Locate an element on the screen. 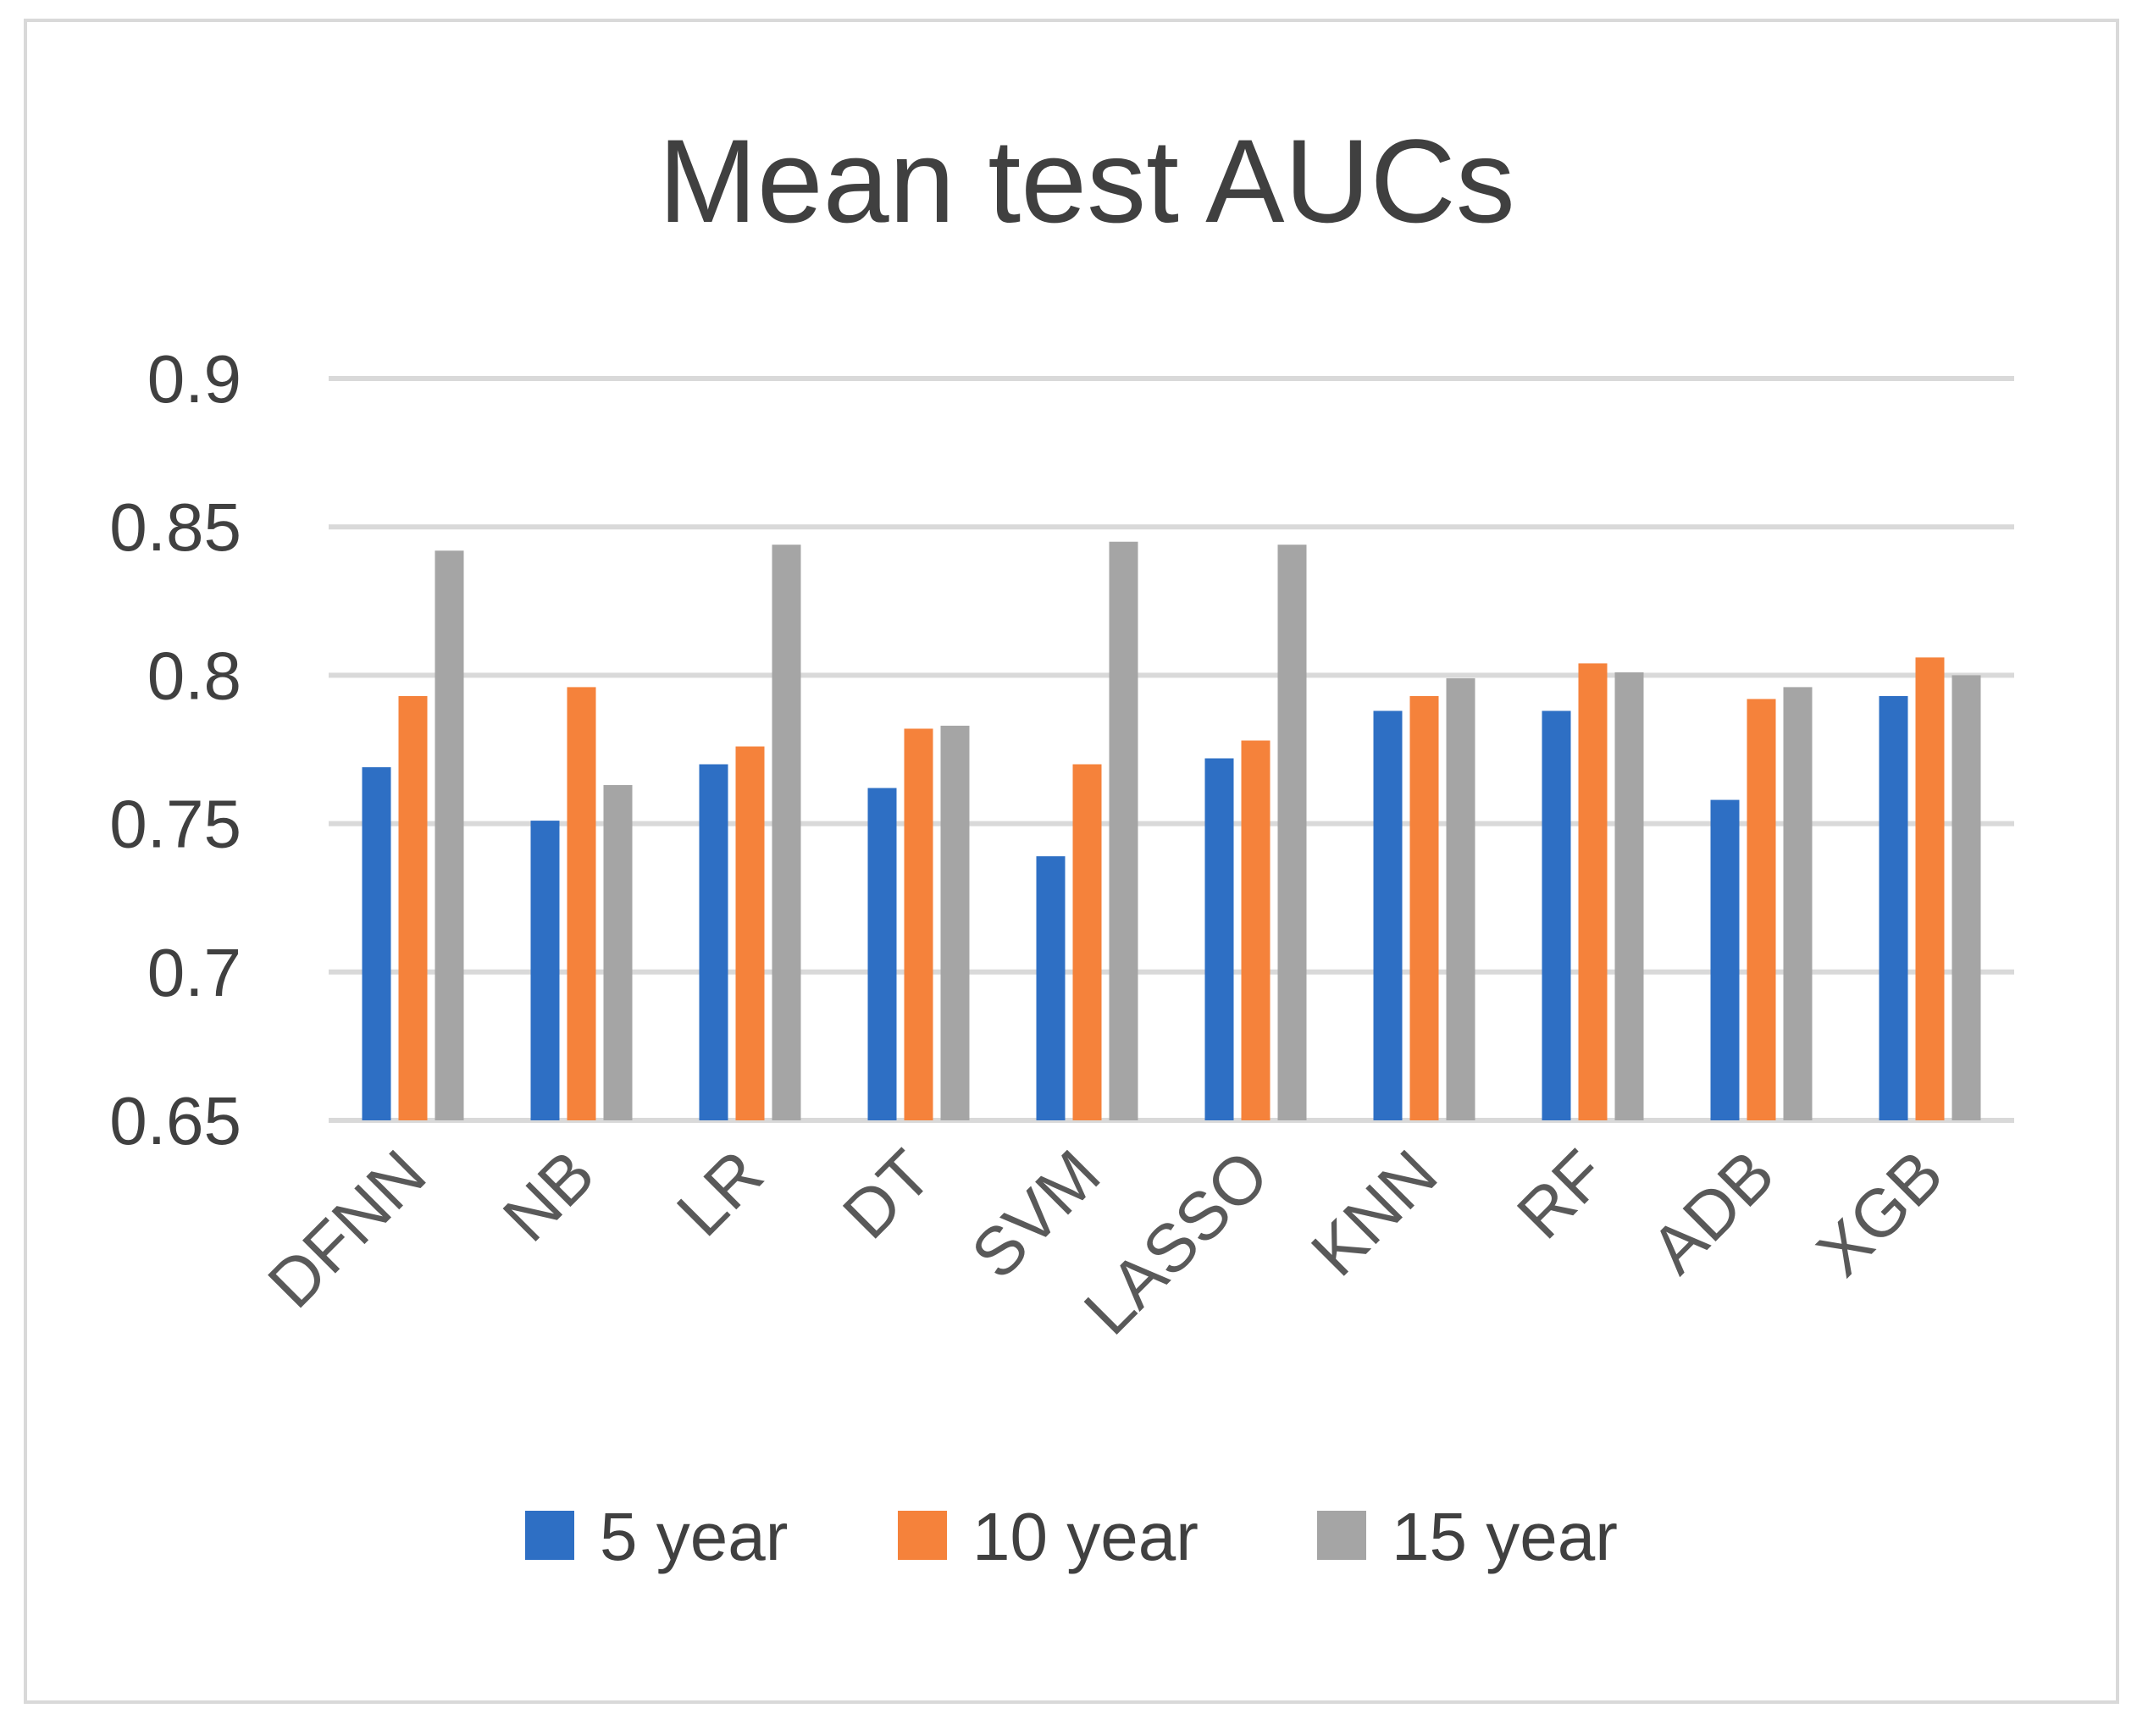 The width and height of the screenshot is (2148, 1736). x-category-label: XGB is located at coordinates (1879, 1213).